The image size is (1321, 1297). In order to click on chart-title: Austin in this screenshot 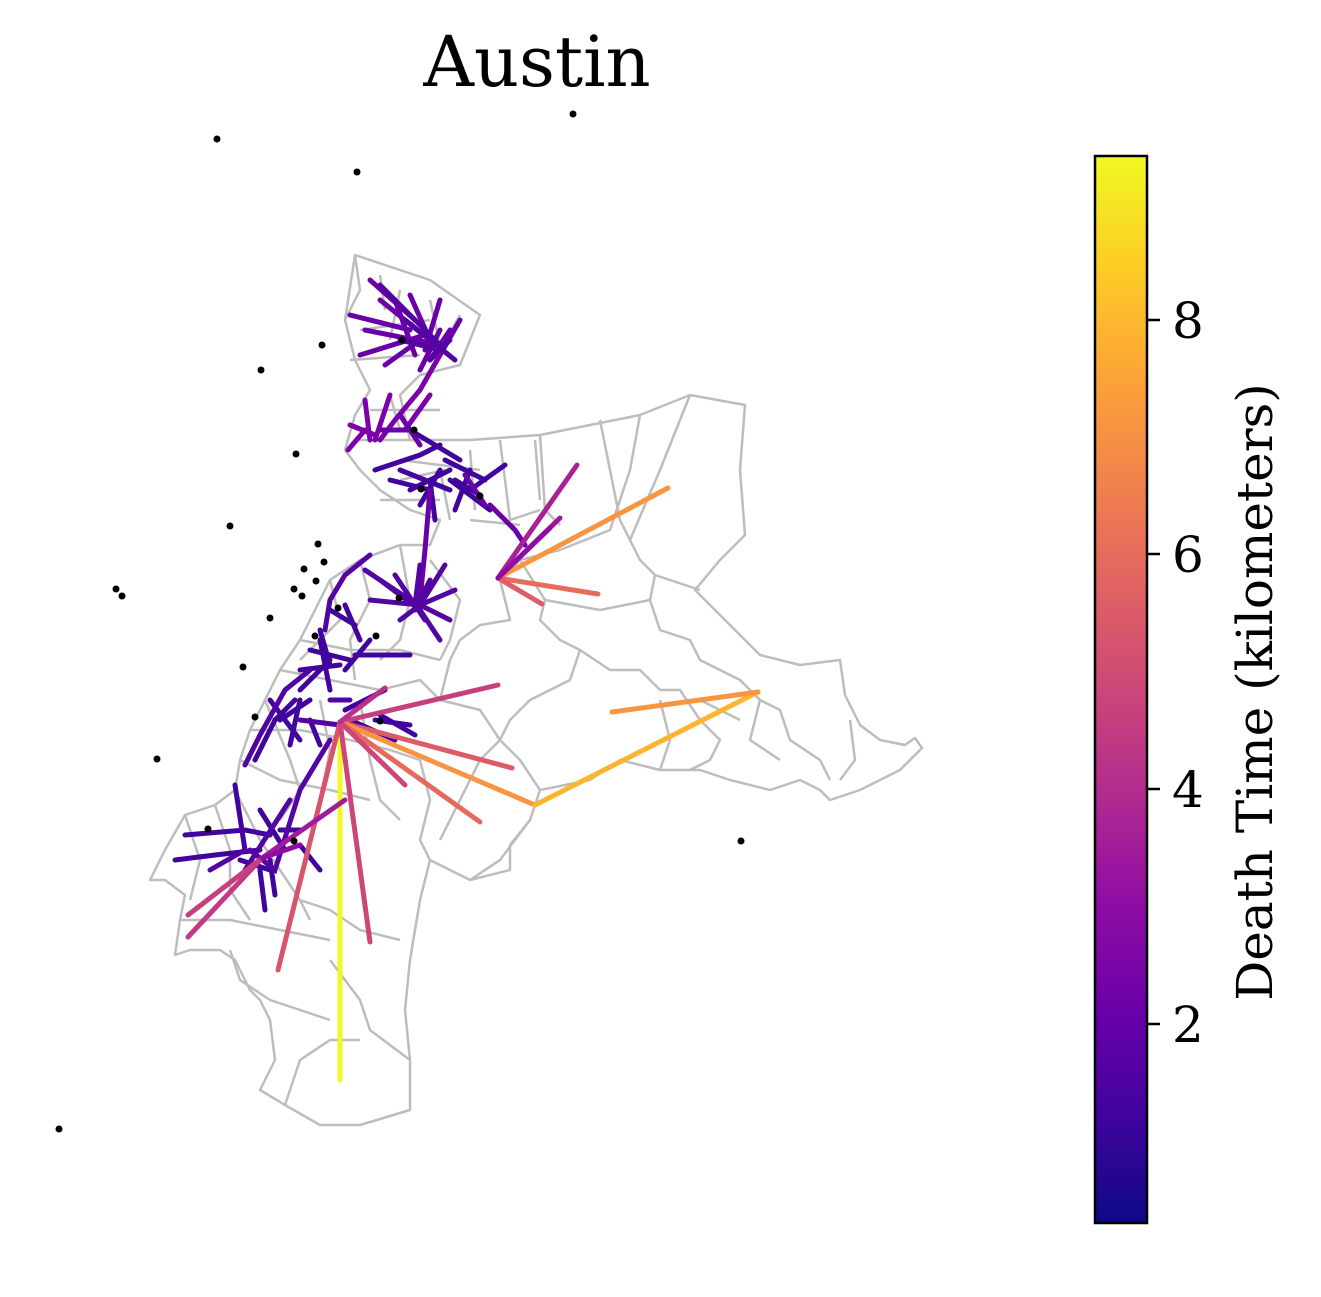, I will do `click(536, 62)`.